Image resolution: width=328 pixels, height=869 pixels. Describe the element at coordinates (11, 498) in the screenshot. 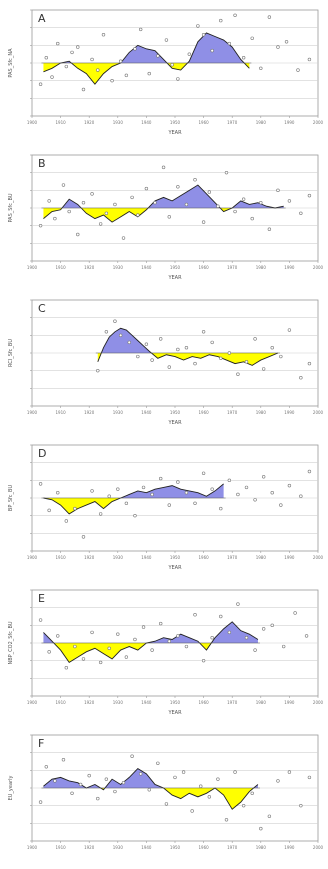

I see `y-axis-label: BP_Sfc_BU` at that location.